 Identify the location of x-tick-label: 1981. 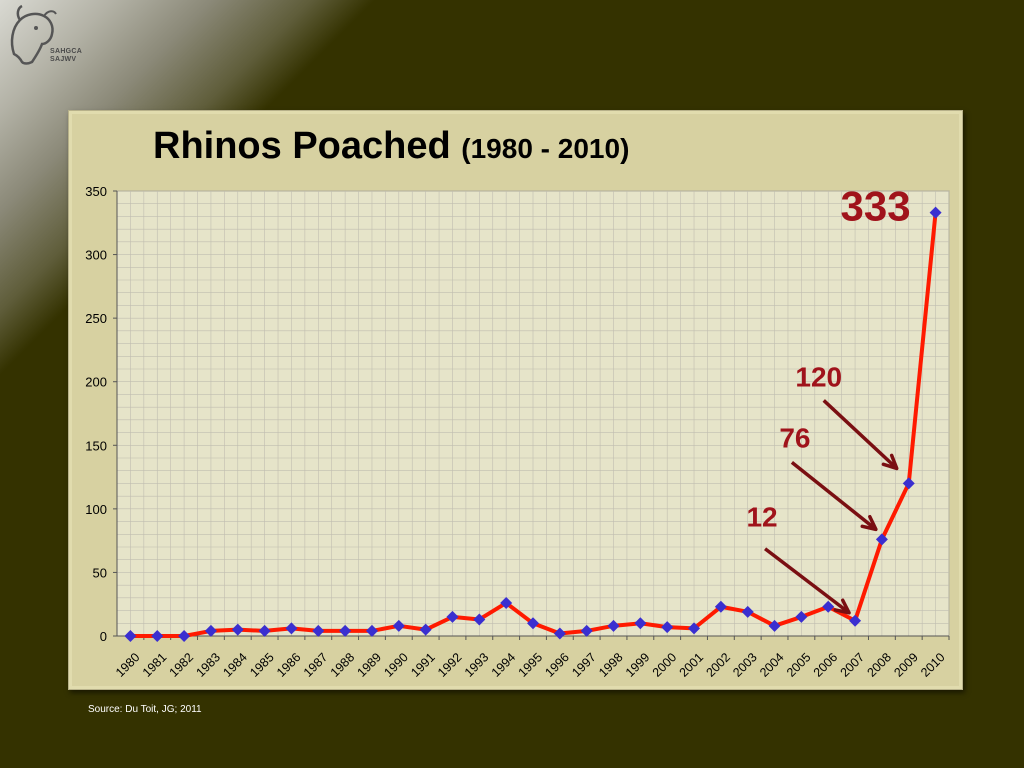
(155, 665).